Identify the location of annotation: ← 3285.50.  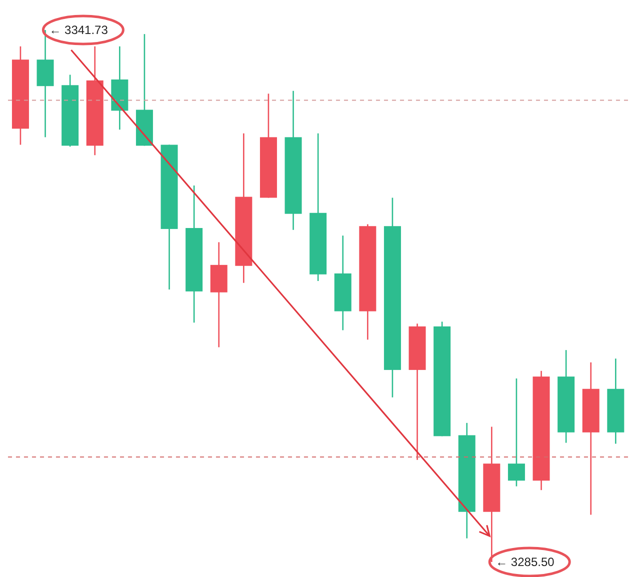
(525, 562).